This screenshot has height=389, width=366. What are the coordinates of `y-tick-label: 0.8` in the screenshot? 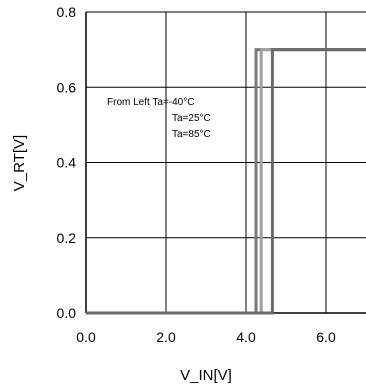 It's located at (67, 12).